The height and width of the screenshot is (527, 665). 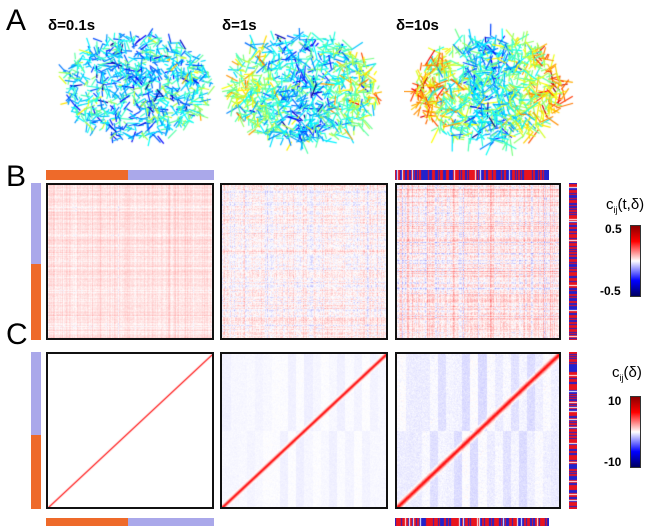 What do you see at coordinates (472, 175) in the screenshot?
I see `top-group-strip-10s` at bounding box center [472, 175].